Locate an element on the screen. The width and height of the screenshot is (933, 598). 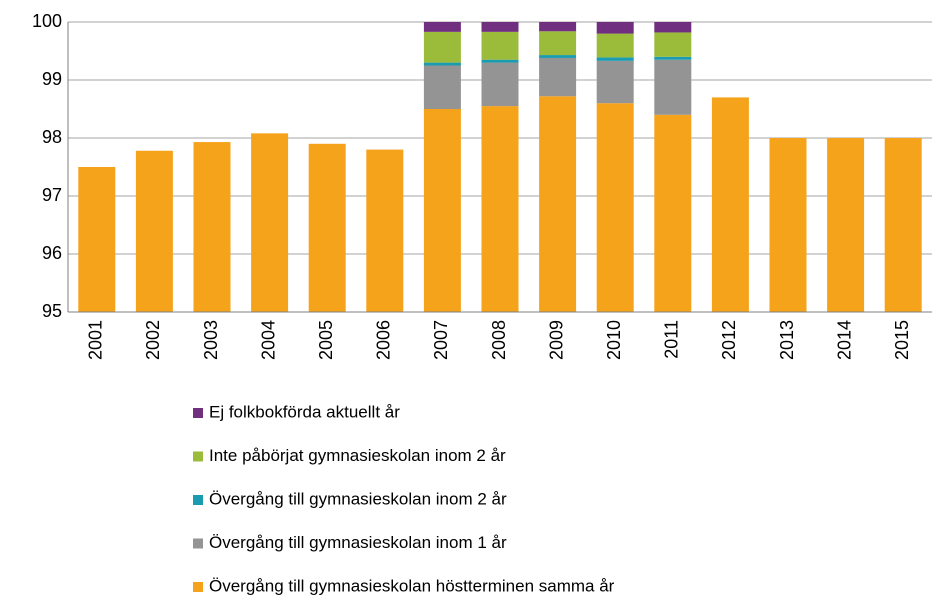
x-tick-label: 2005 is located at coordinates (326, 340).